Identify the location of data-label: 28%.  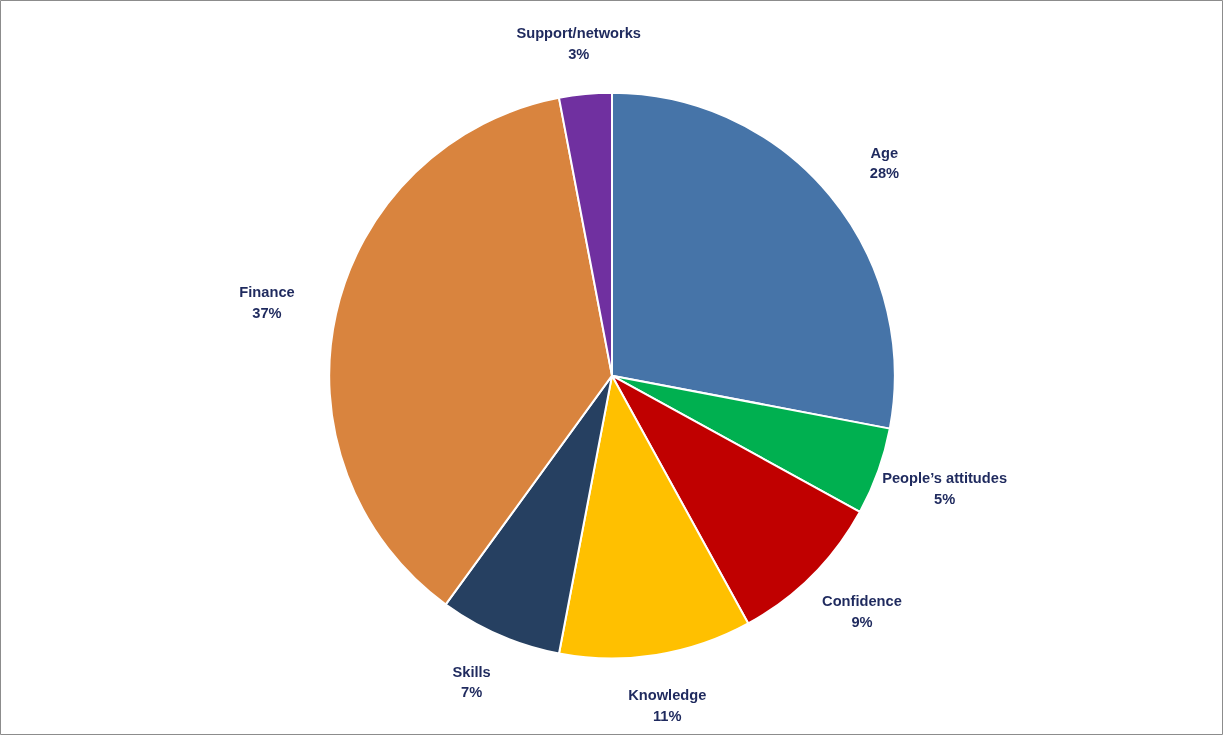
(884, 173).